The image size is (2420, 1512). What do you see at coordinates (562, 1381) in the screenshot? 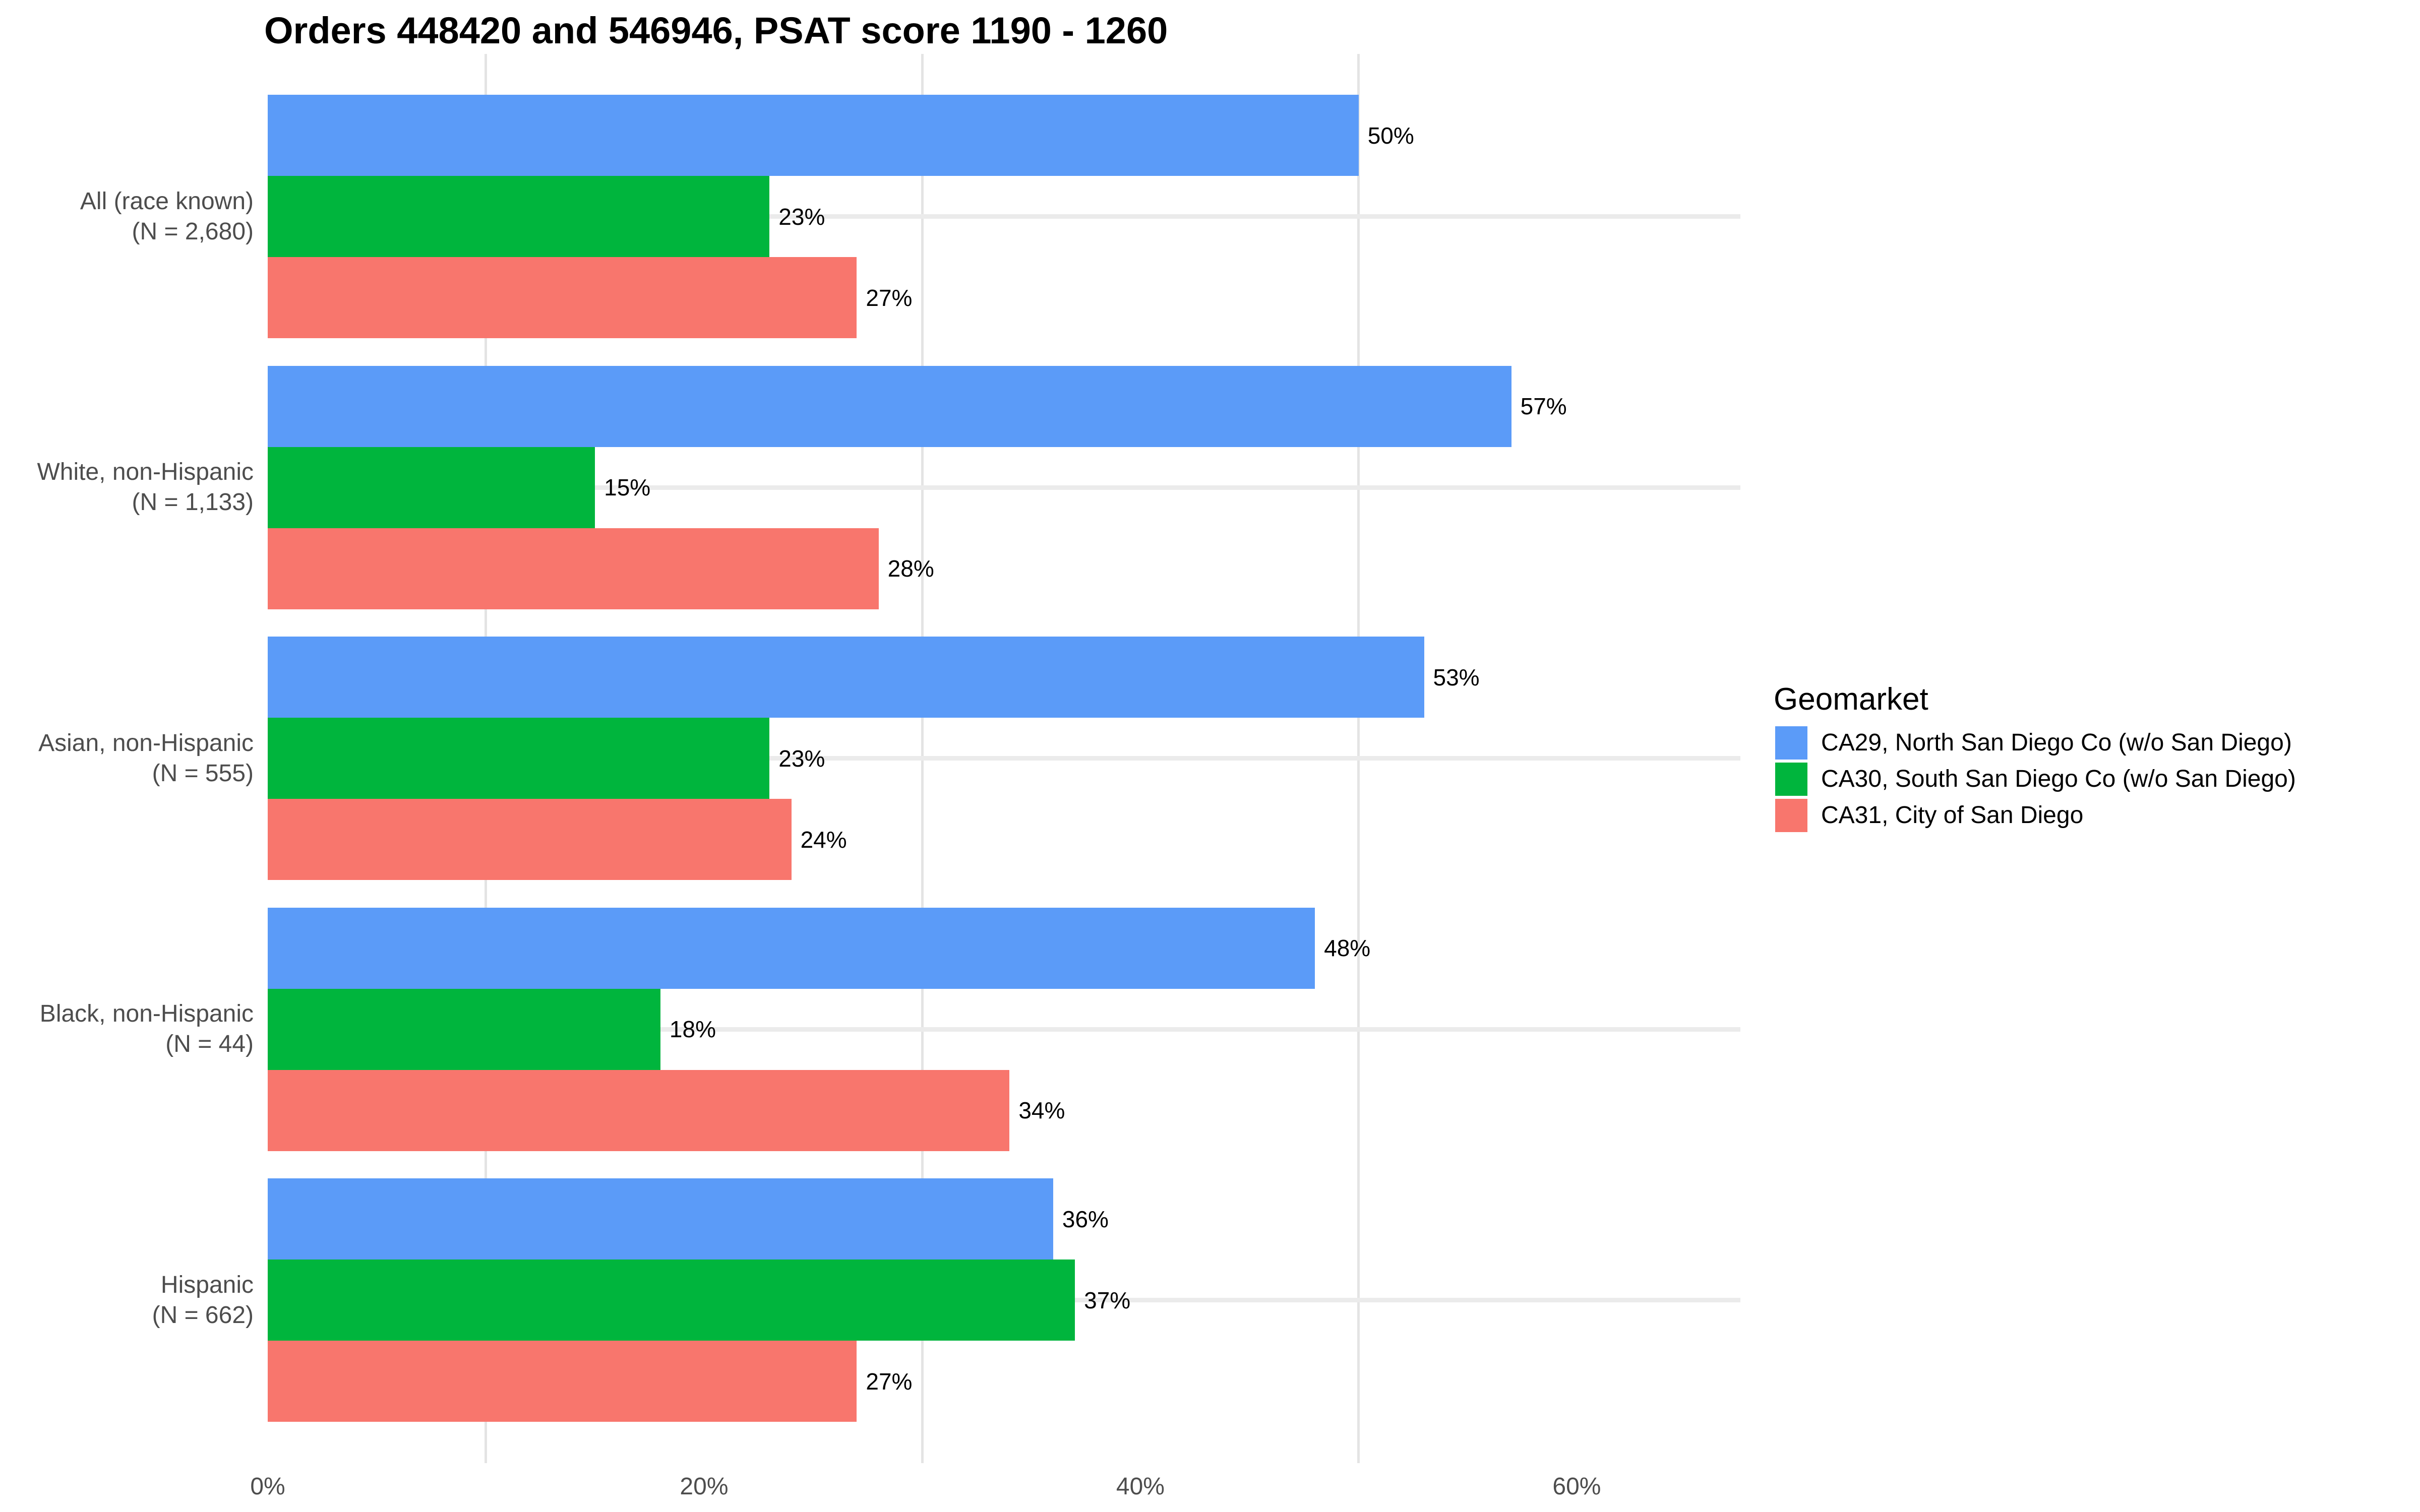
I see `bar-ca31-cat5` at bounding box center [562, 1381].